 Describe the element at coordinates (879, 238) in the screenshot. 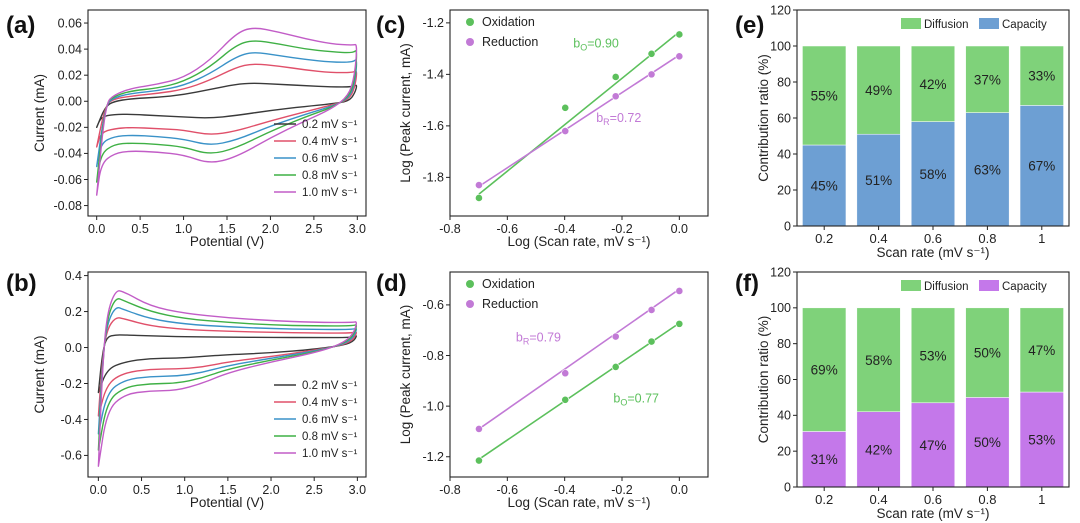

I see `chart-e-xtick-label: 0.4` at that location.